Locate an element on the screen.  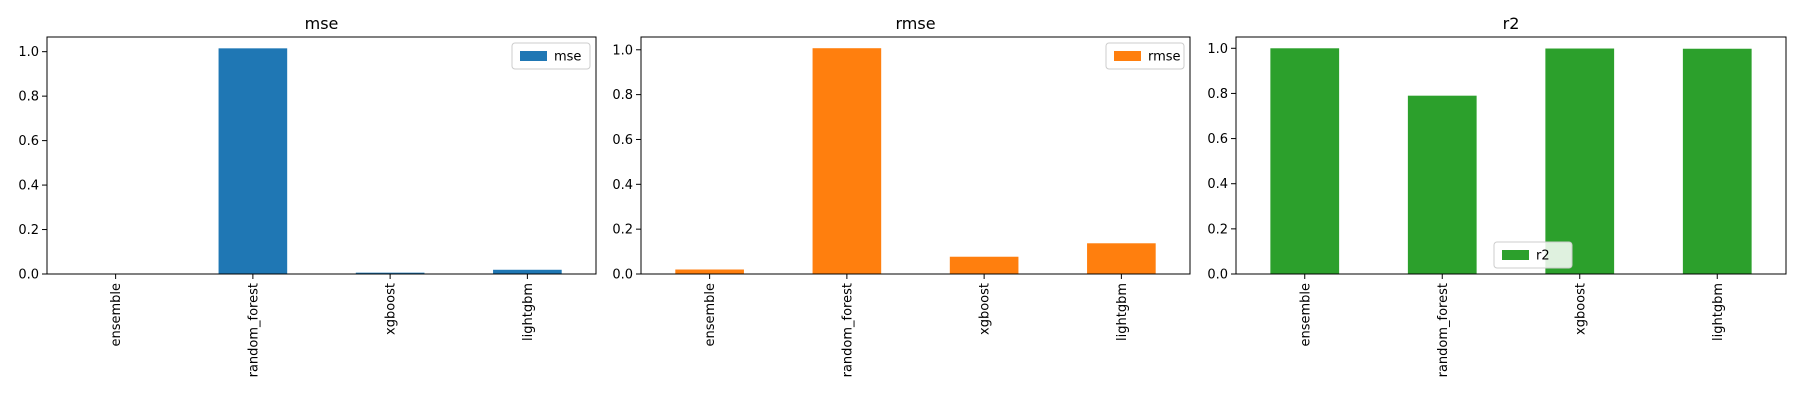
legend: mse is located at coordinates (551, 56).